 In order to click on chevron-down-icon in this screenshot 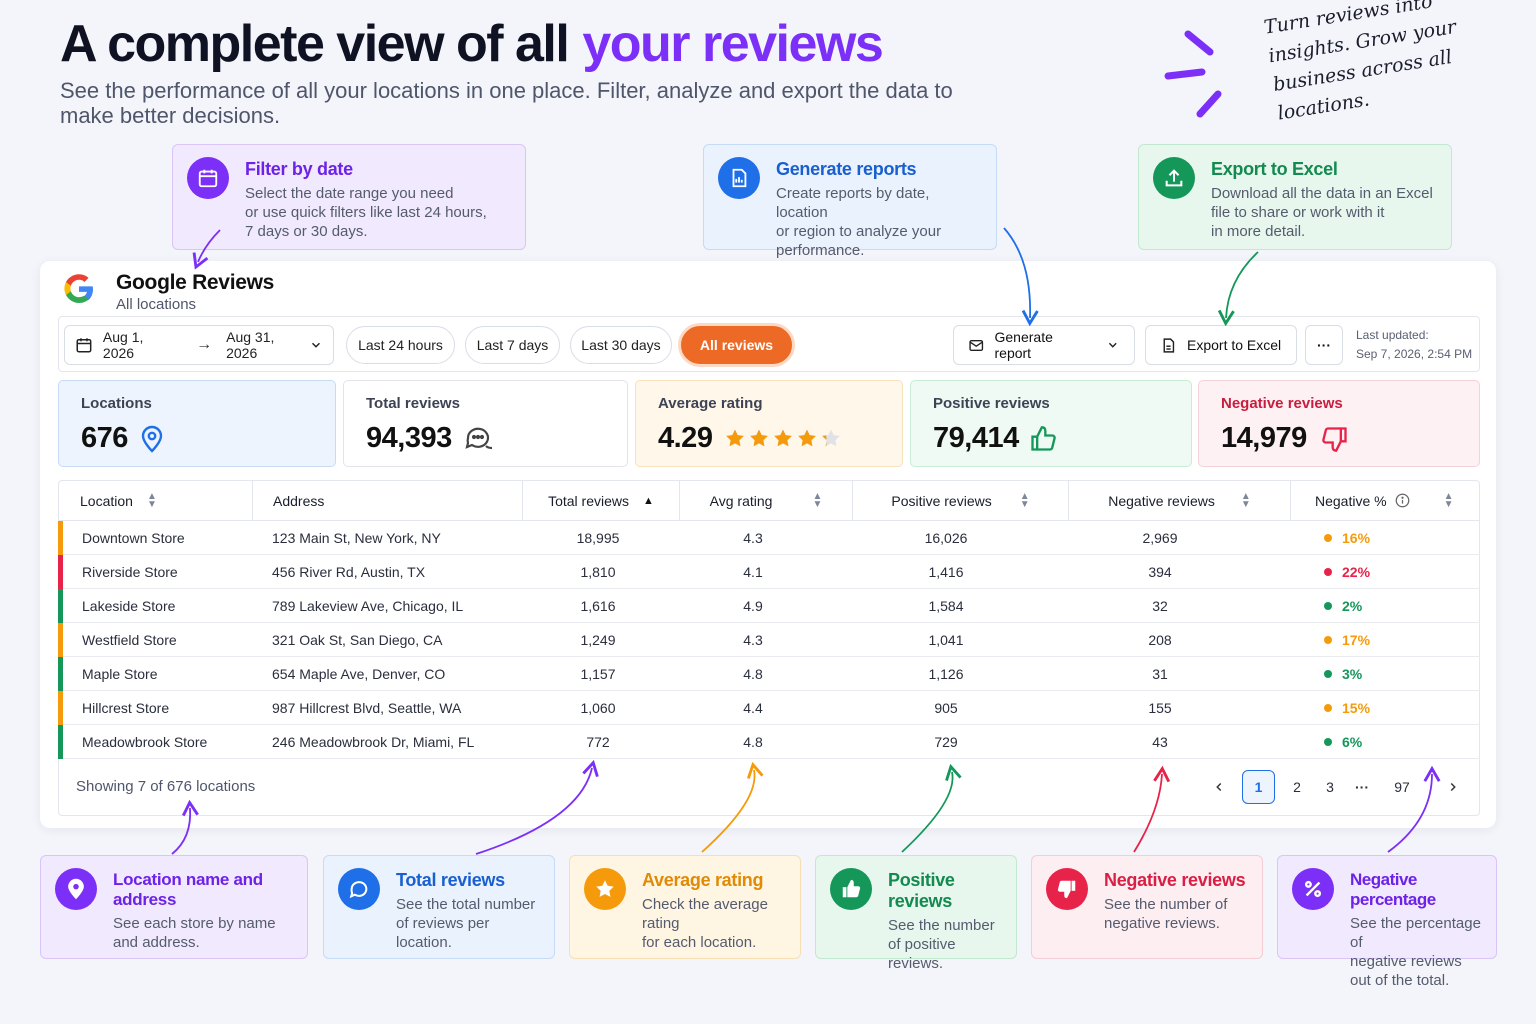, I will do `click(1113, 345)`.